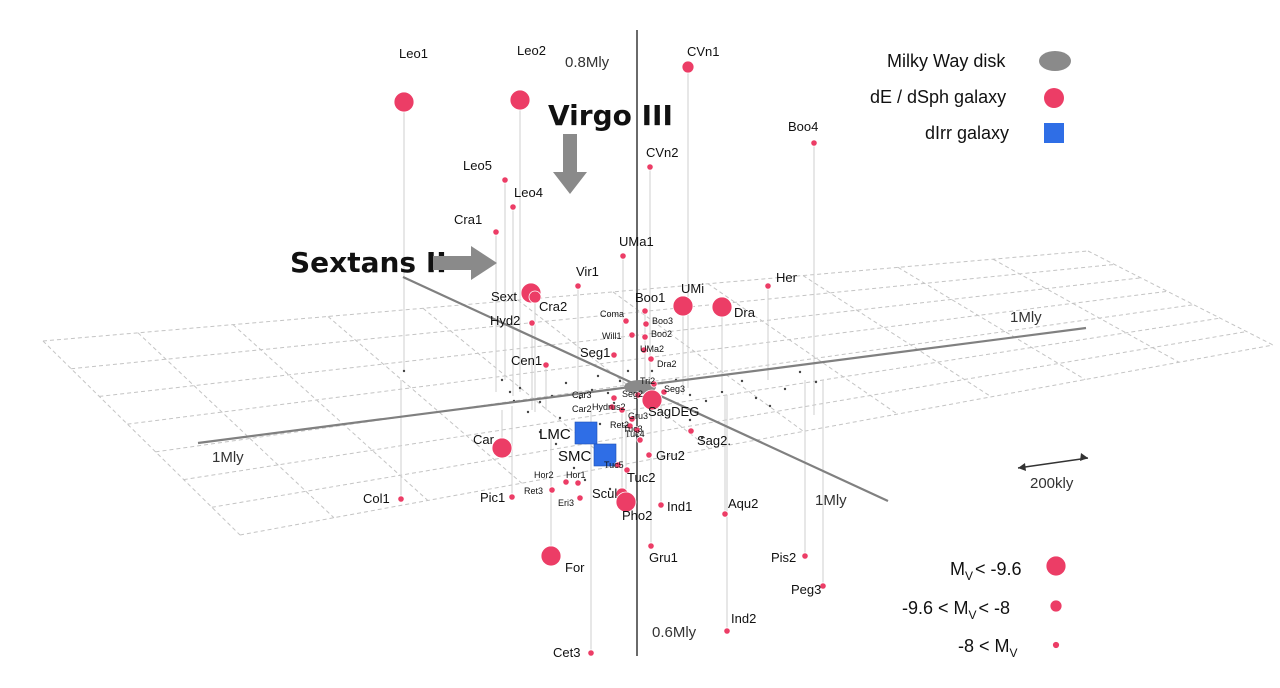 This screenshot has width=1280, height=688. I want to click on galaxy-label: Aqu2, so click(743, 503).